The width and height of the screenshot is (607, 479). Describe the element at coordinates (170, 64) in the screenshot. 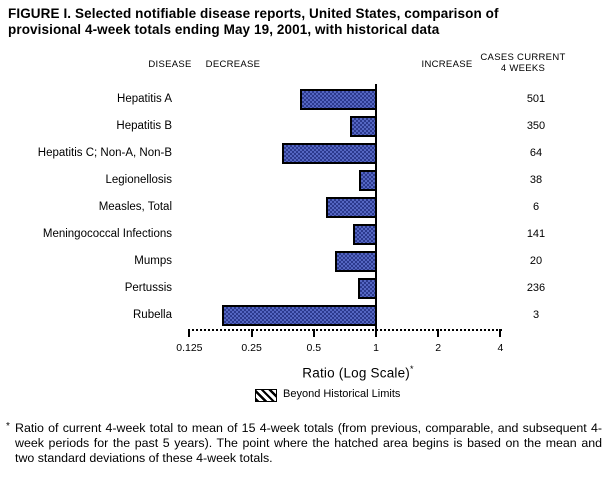

I see `column-header-disease: DISEASE` at that location.